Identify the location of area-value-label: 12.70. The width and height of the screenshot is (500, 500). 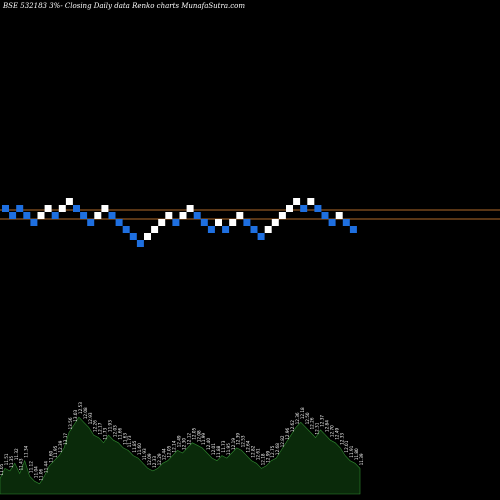
(331, 431).